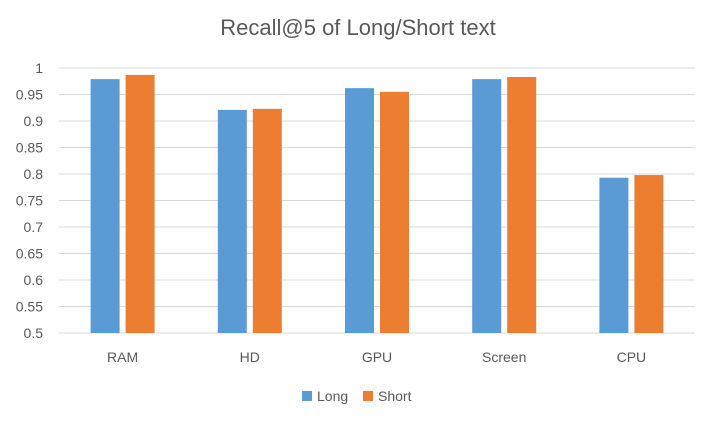  Describe the element at coordinates (34, 174) in the screenshot. I see `y-tick-label: 0.8` at that location.